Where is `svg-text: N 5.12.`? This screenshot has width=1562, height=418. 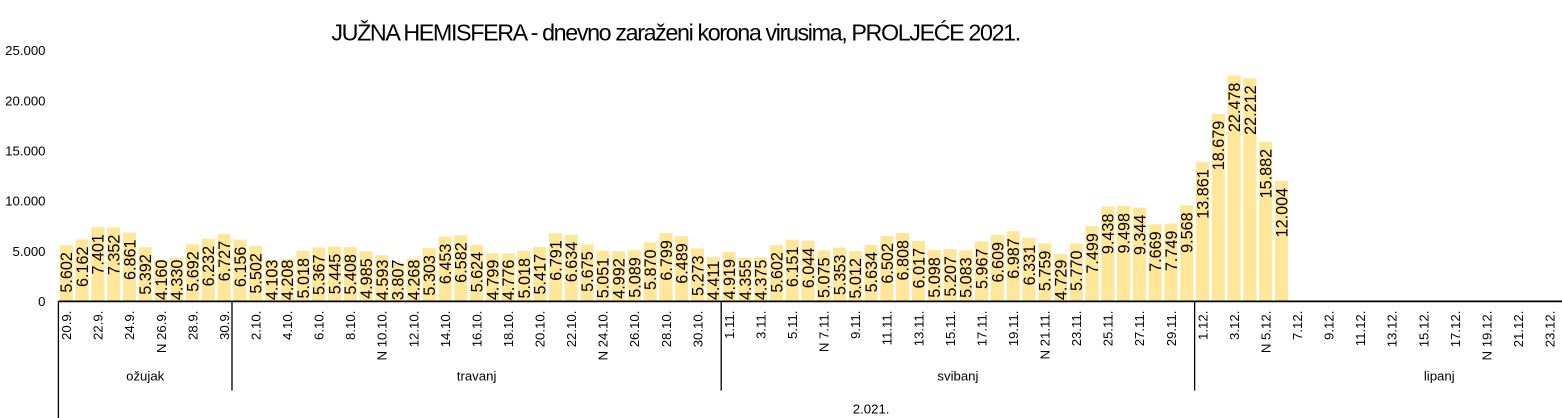
svg-text: N 5.12. is located at coordinates (1265, 332).